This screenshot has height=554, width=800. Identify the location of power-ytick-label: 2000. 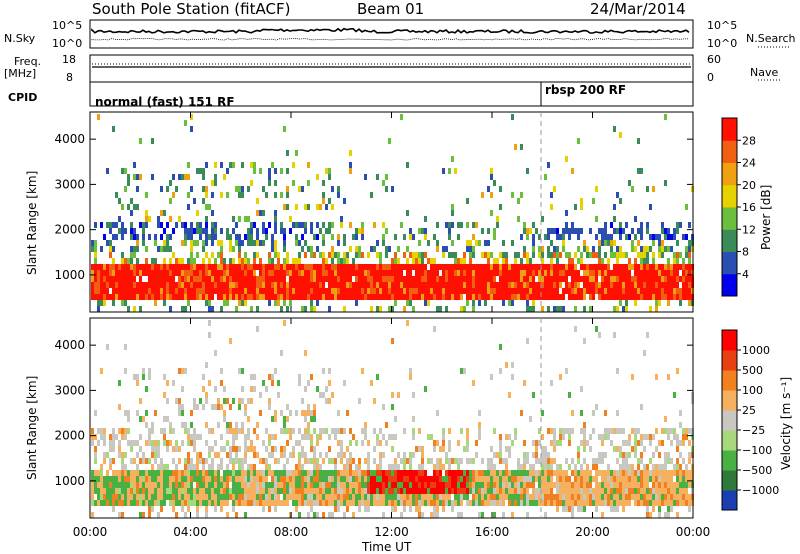
(69, 230).